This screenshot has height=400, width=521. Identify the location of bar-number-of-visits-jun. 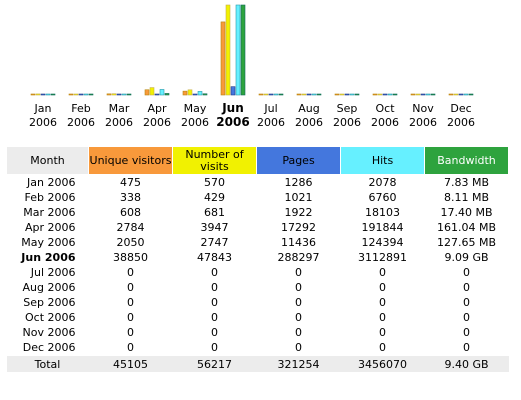
(228, 50).